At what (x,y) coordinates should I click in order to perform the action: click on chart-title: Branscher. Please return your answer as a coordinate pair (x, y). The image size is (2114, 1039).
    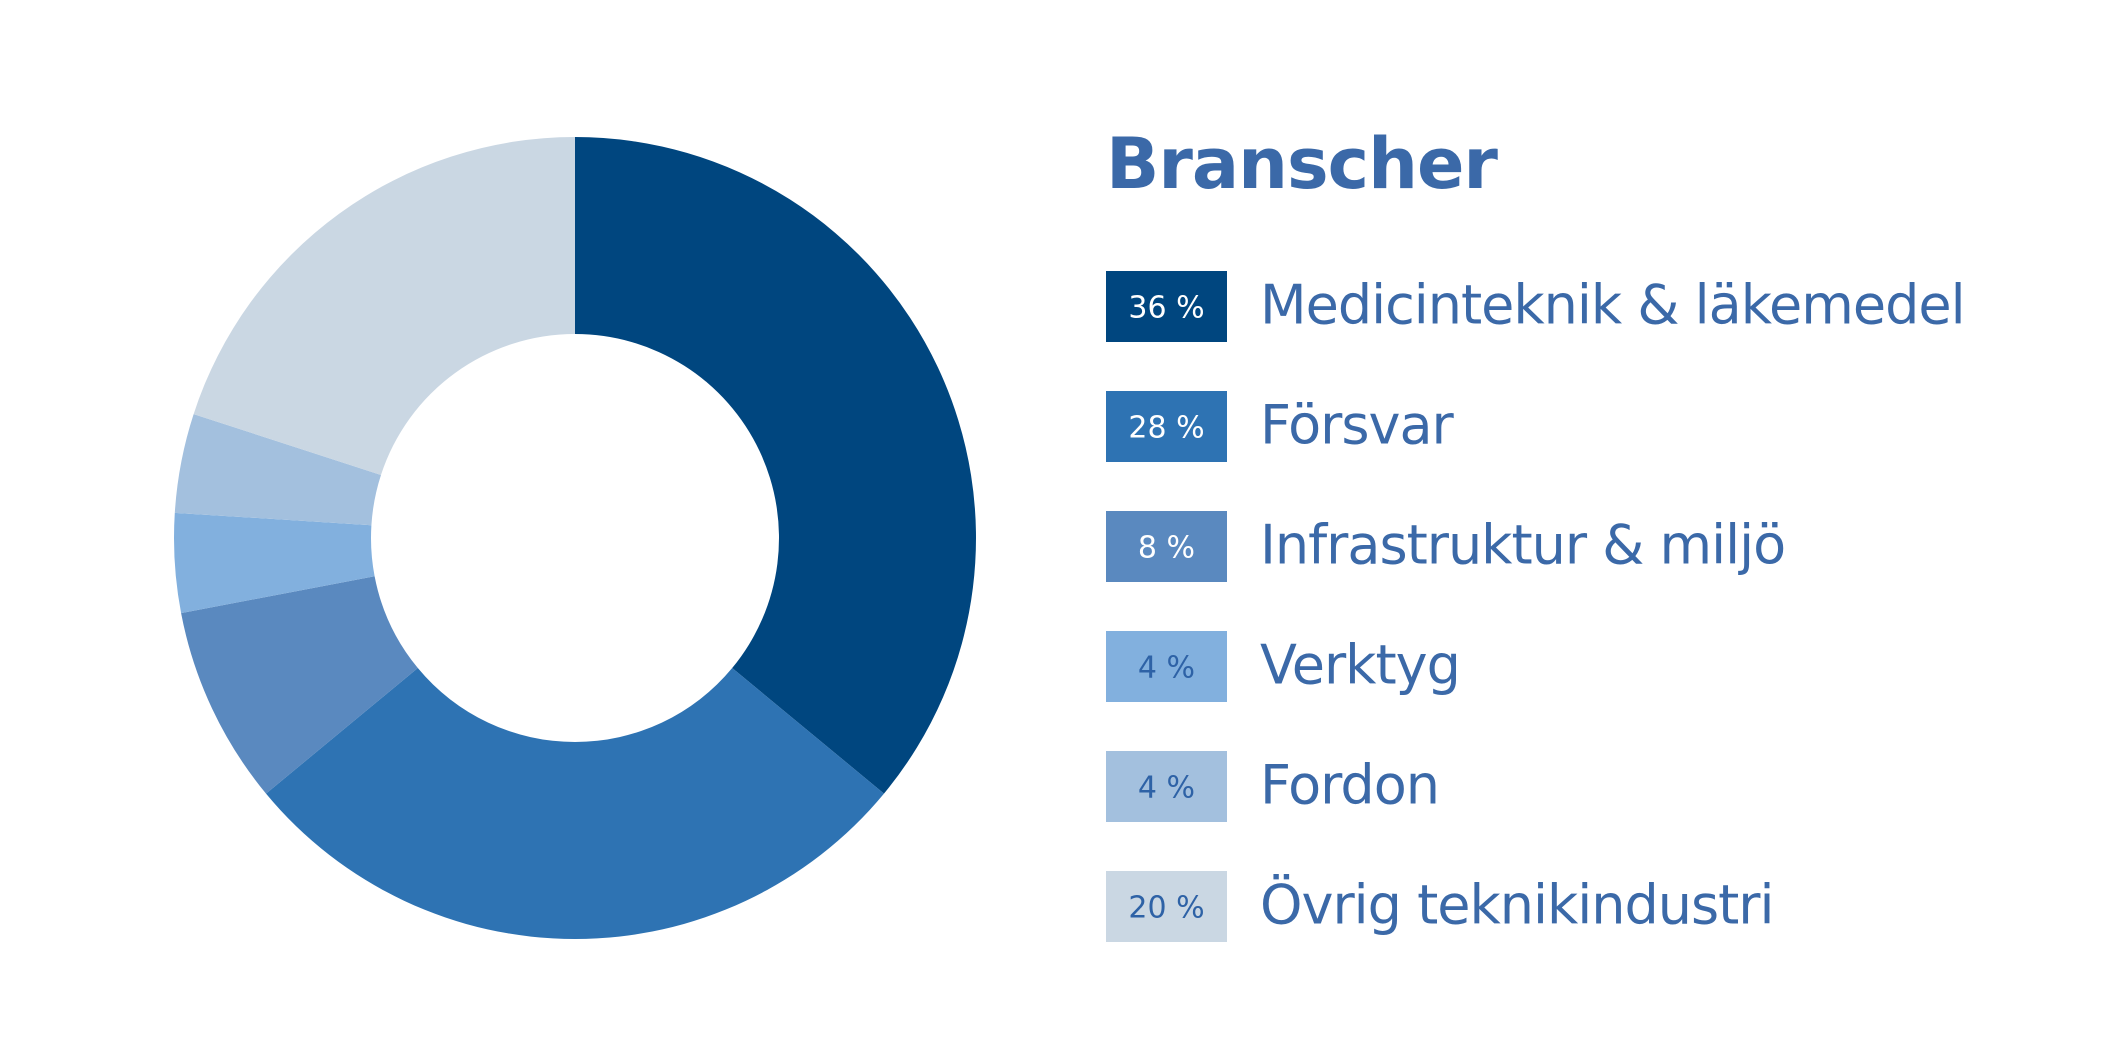
    Looking at the image, I should click on (1302, 164).